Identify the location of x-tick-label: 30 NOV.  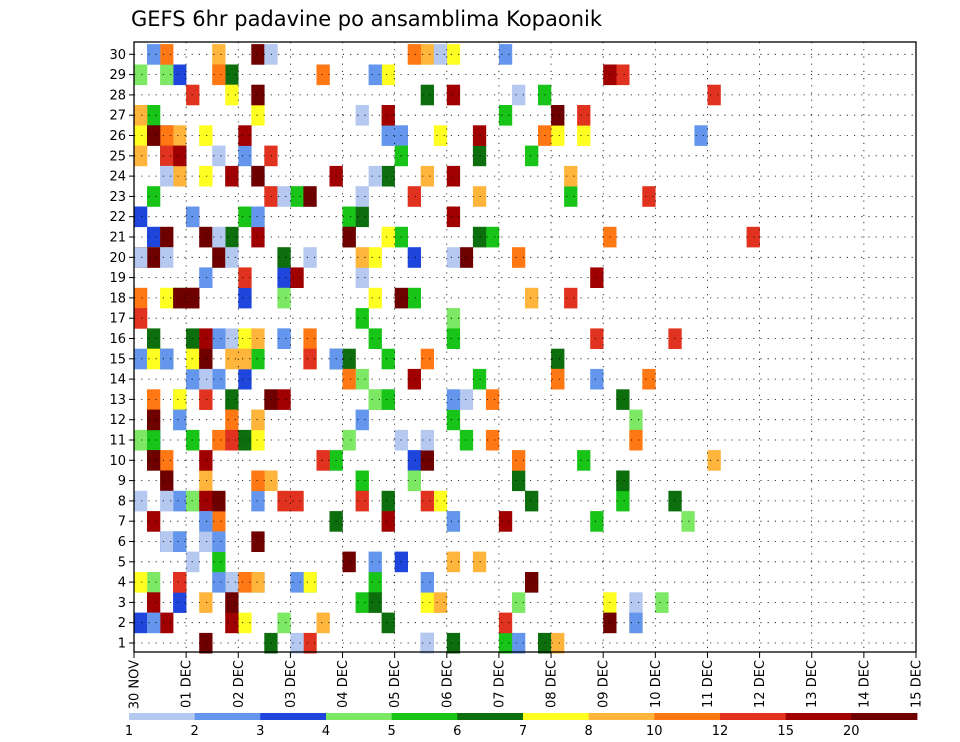
(135, 684).